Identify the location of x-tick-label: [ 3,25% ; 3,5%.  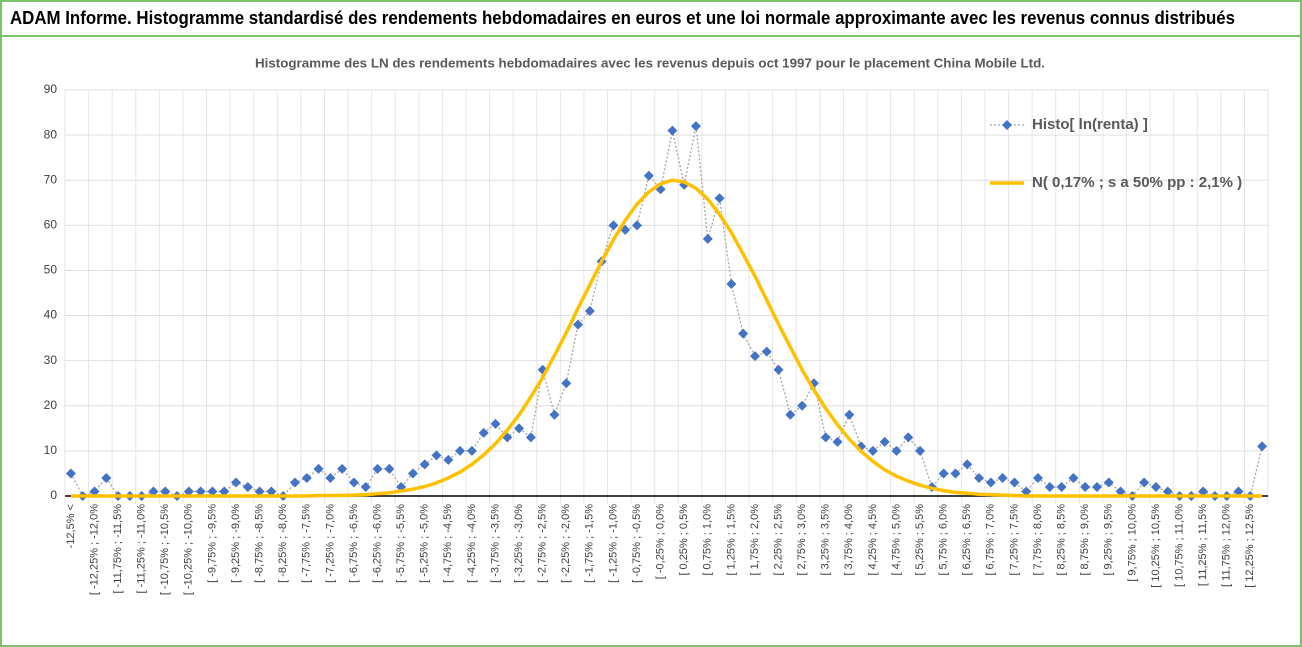
(826, 540).